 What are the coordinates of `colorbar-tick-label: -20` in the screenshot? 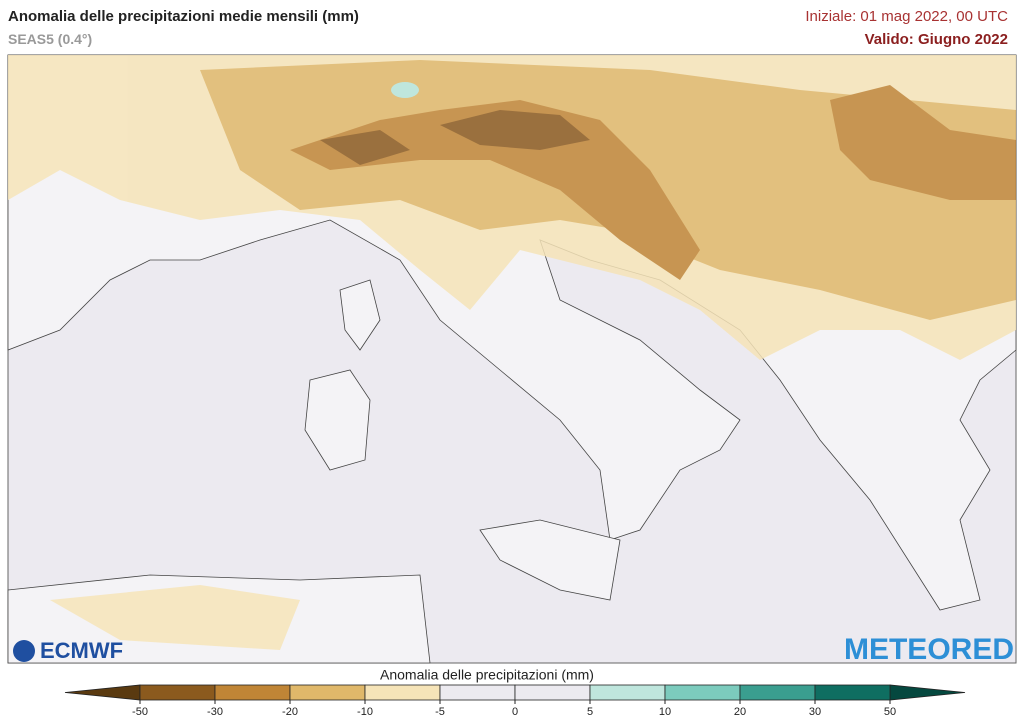 It's located at (290, 712).